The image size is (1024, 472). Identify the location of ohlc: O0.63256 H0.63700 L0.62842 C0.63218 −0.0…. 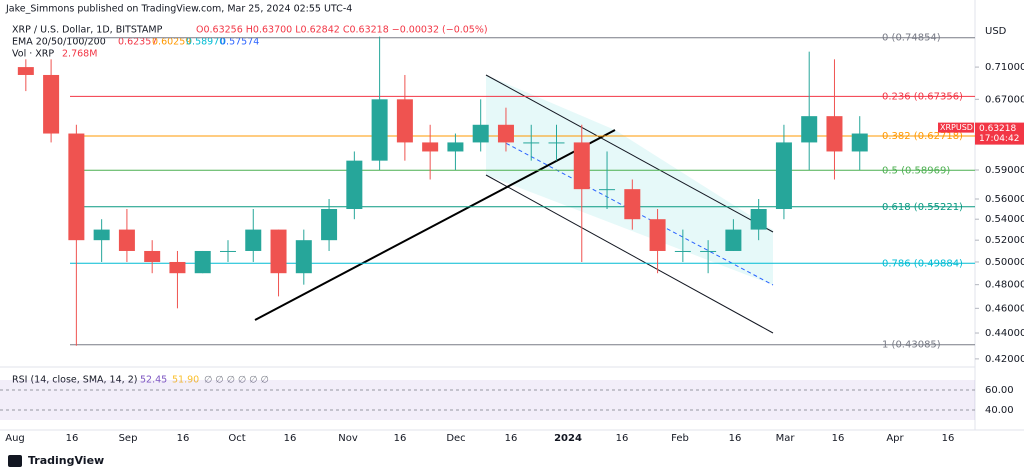
(342, 30).